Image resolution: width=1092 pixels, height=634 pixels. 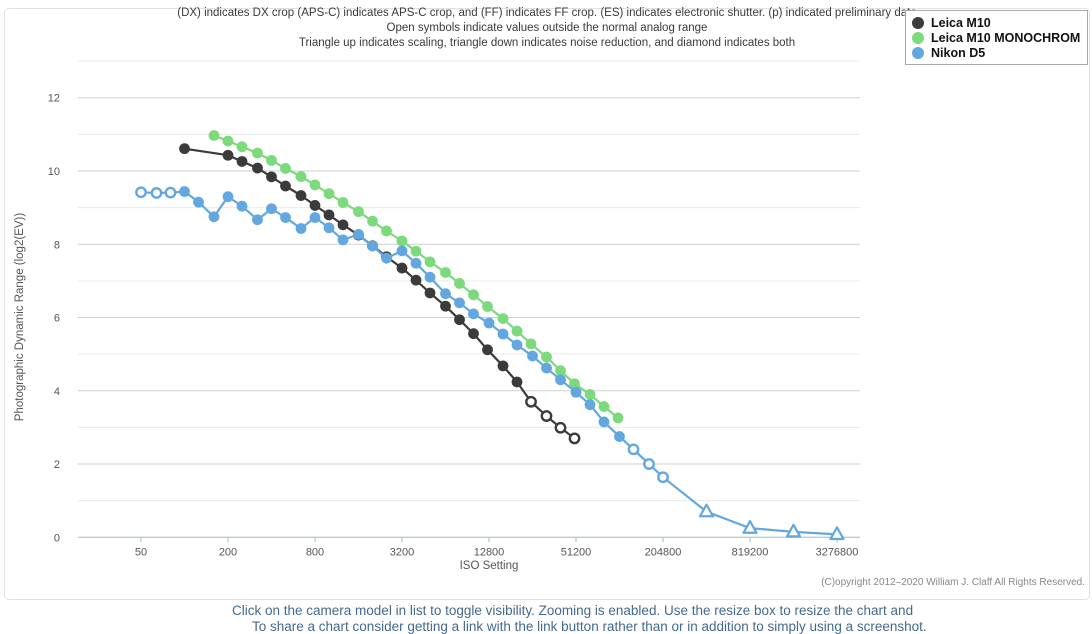 What do you see at coordinates (489, 552) in the screenshot?
I see `x-tick-label: 12800` at bounding box center [489, 552].